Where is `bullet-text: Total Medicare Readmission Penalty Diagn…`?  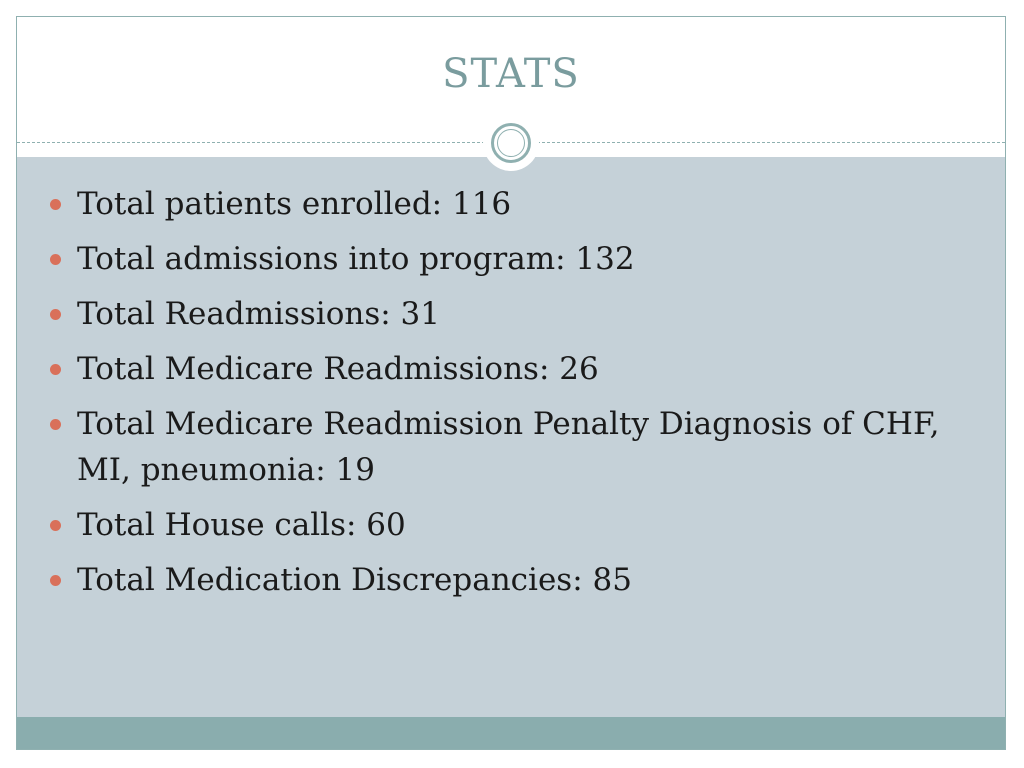 bullet-text: Total Medicare Readmission Penalty Diagn… is located at coordinates (508, 447).